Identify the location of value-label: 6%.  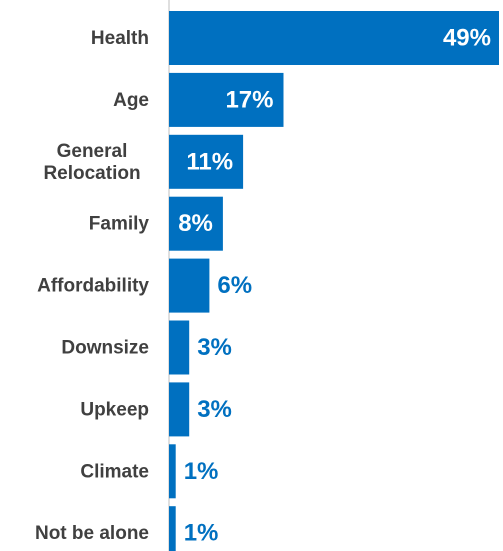
(234, 285).